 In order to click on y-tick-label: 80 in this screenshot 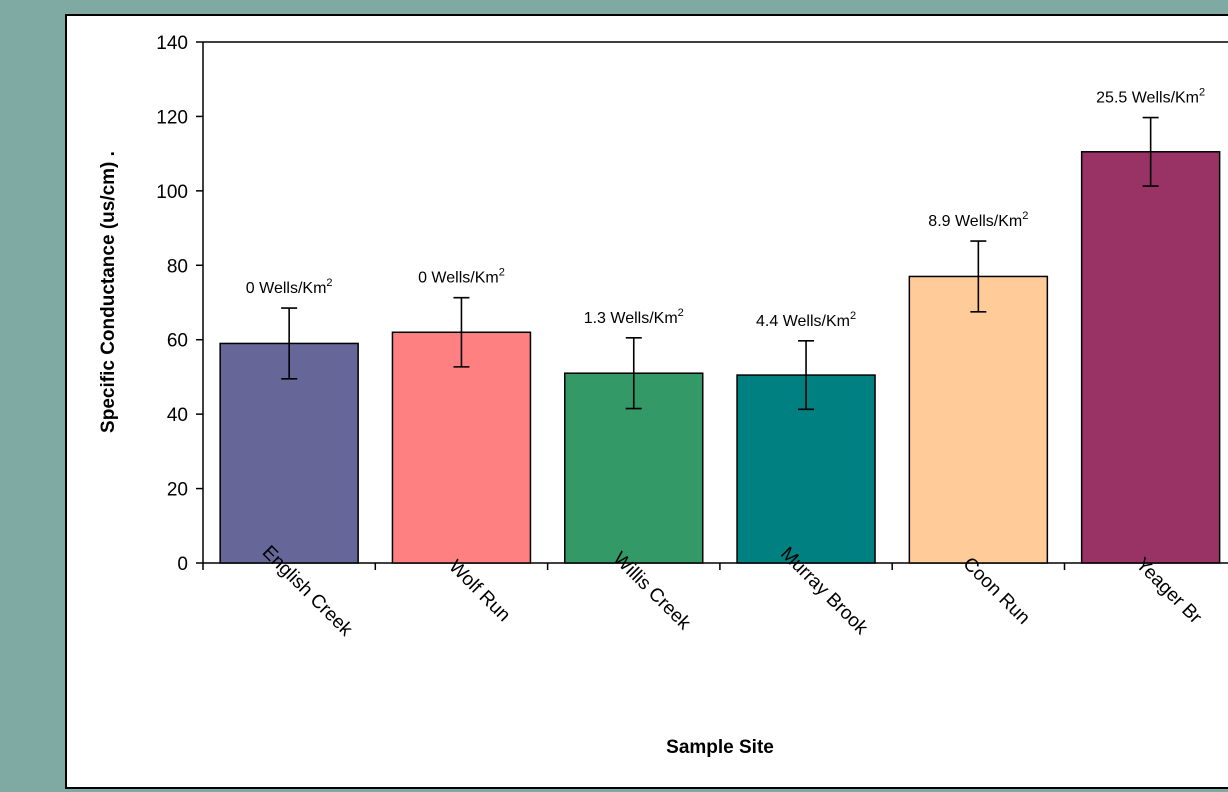, I will do `click(177, 266)`.